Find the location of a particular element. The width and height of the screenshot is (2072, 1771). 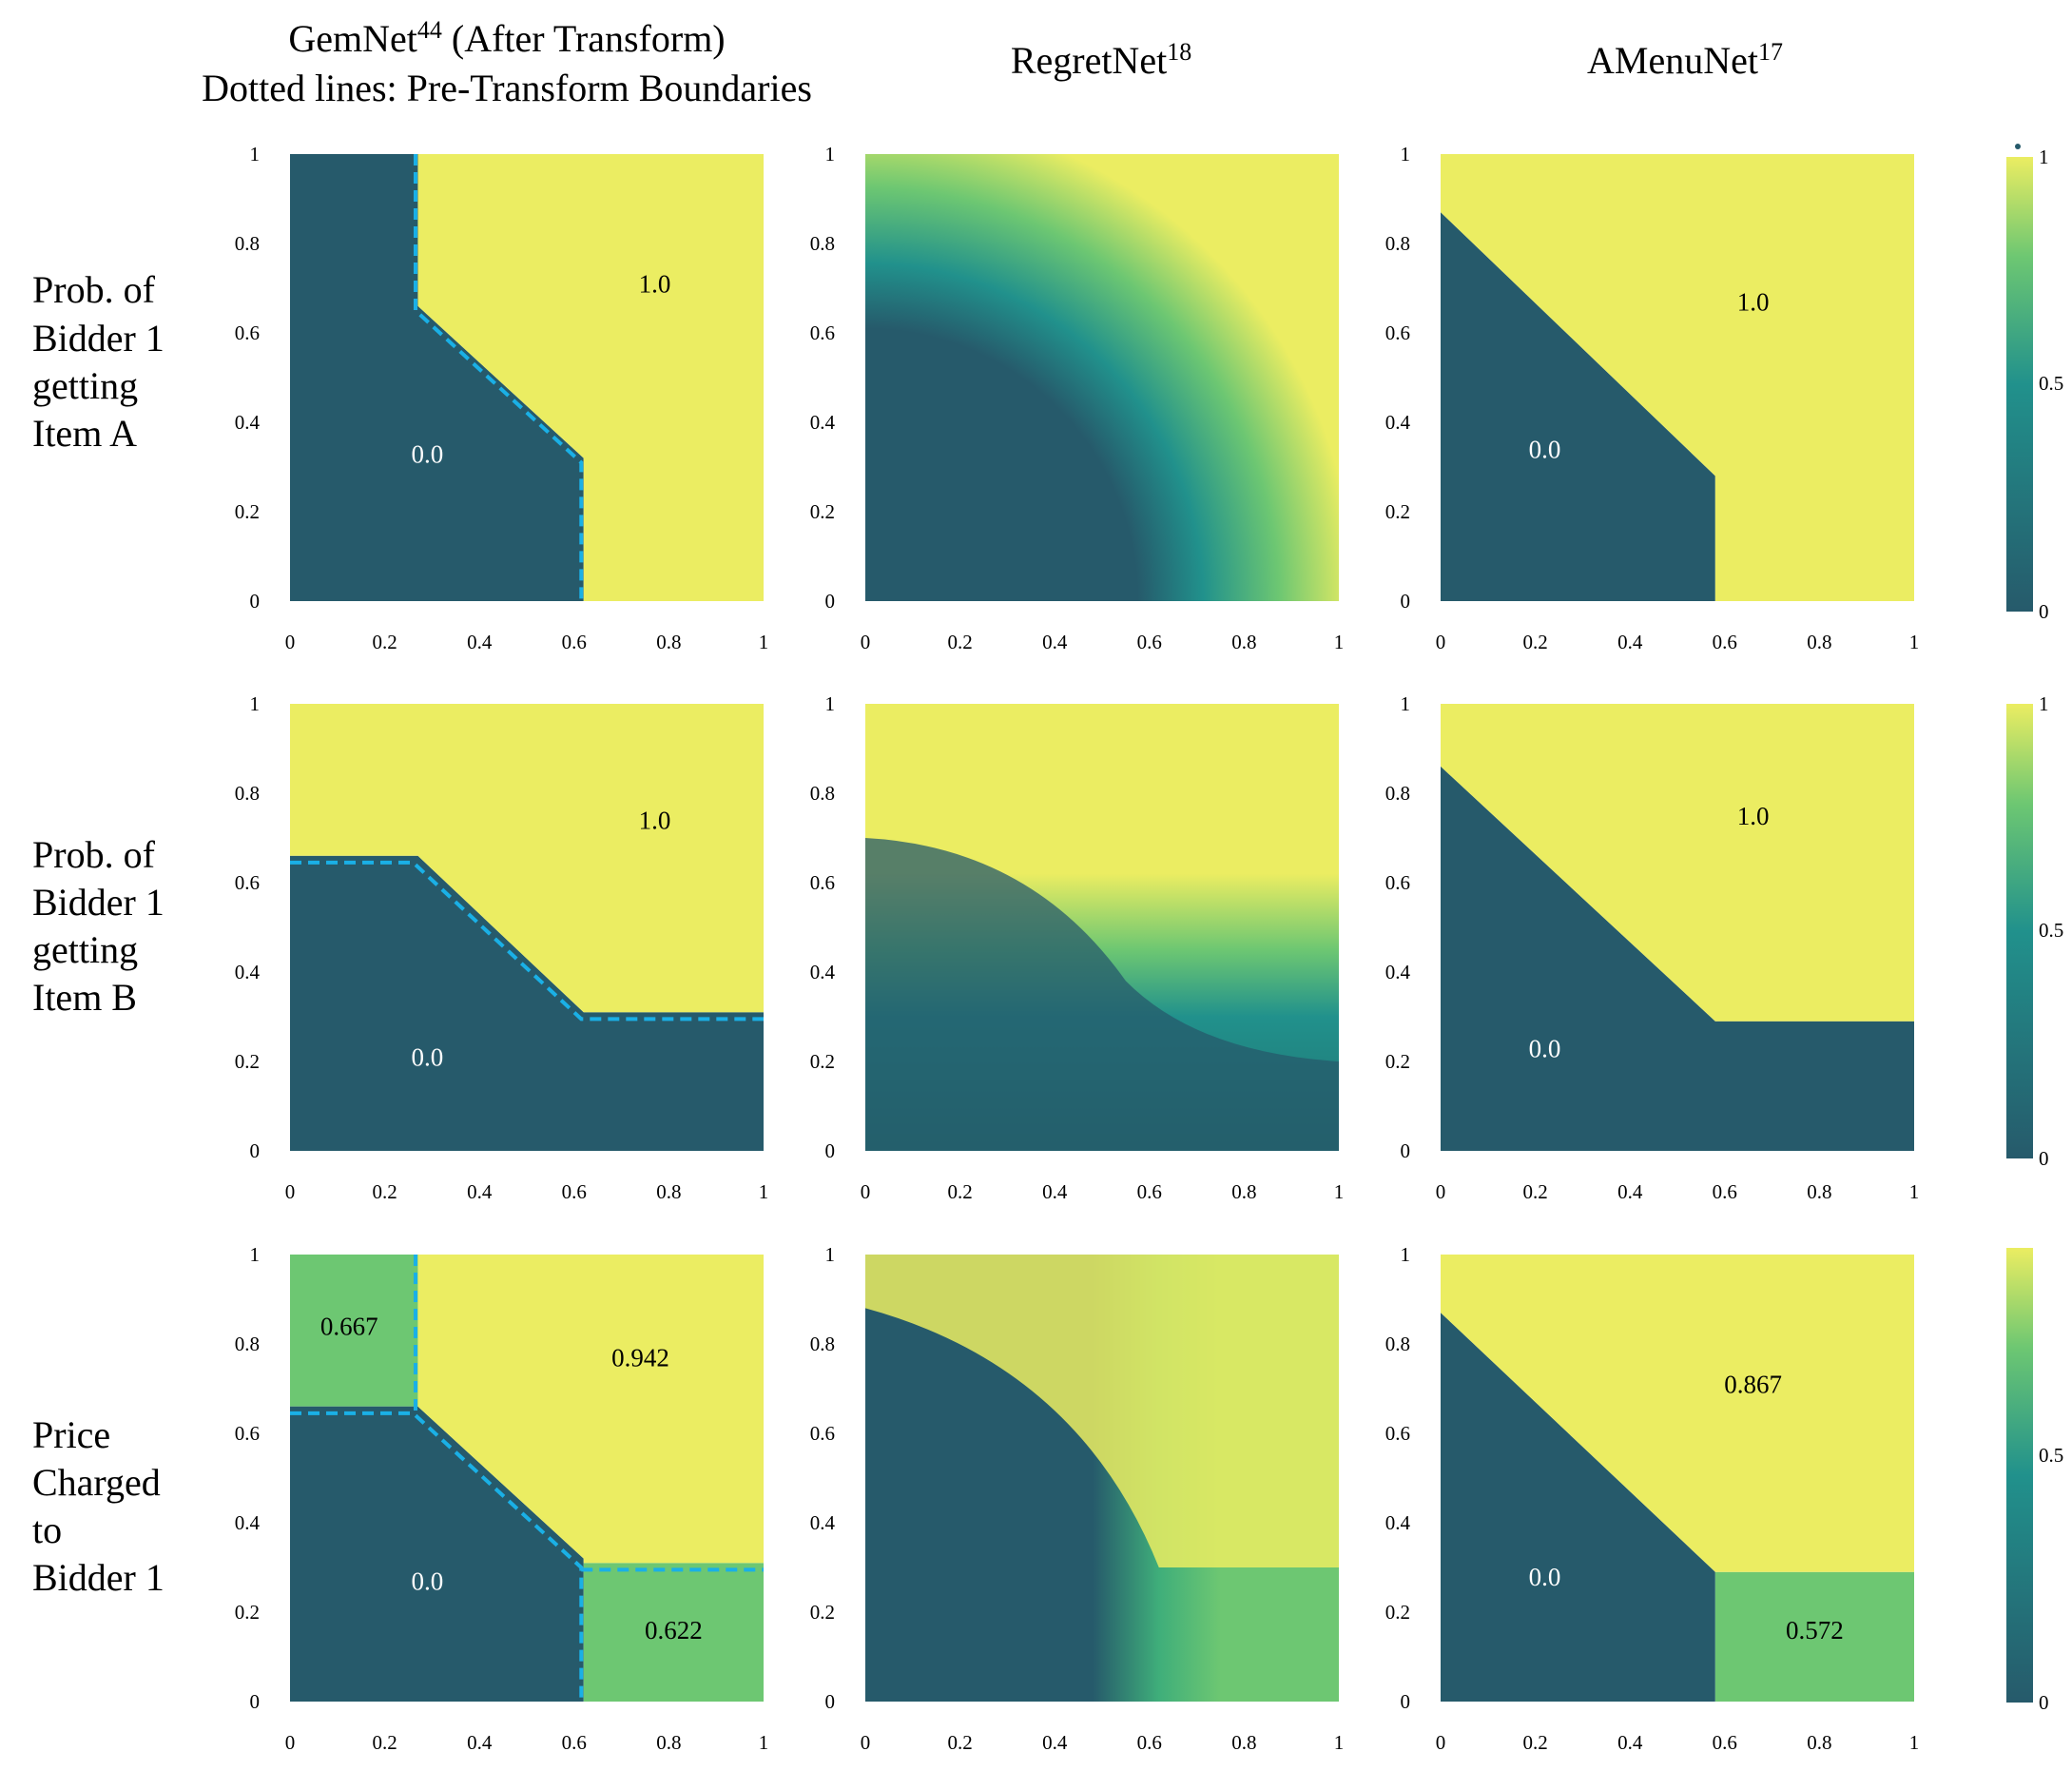

col-subtitle-gemnet: Dotted lines: Pre-Transform Boundaries is located at coordinates (507, 88).